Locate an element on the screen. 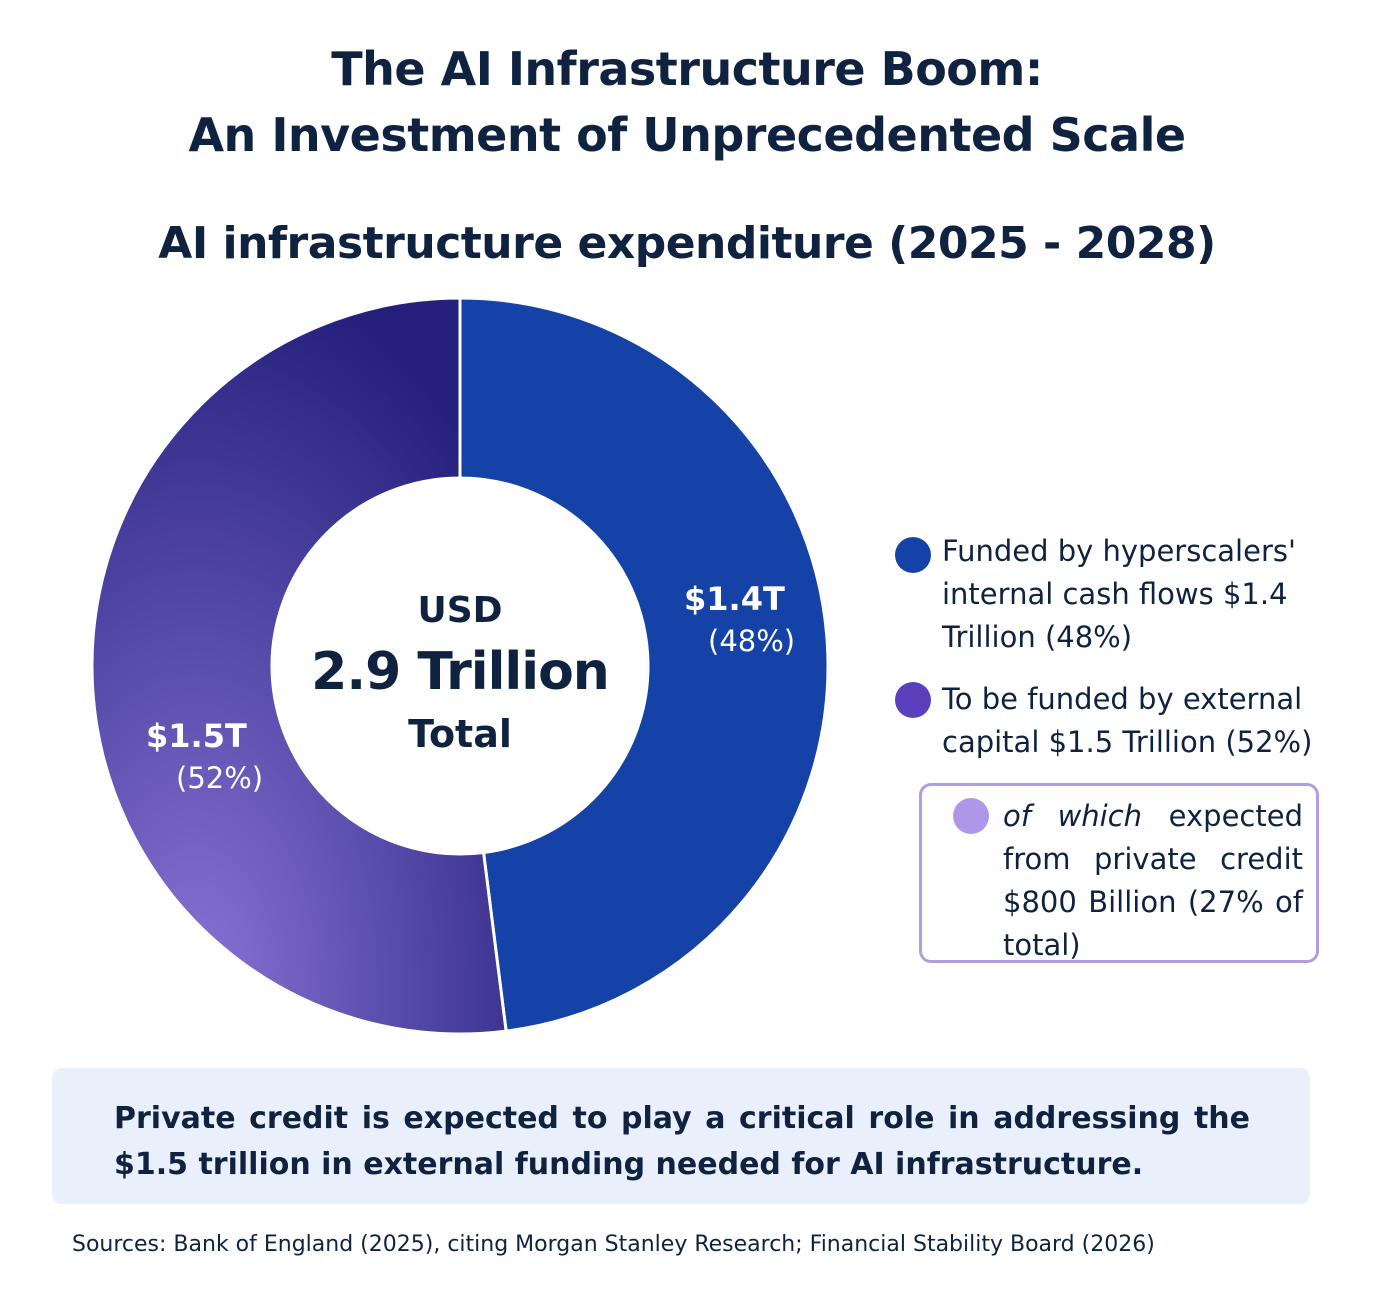  data-label-external-amount: $1.5T is located at coordinates (196, 736).